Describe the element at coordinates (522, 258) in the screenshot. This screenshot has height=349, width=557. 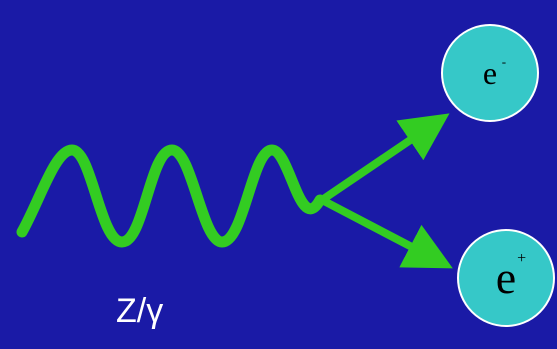
I see `positron-charge: +` at that location.